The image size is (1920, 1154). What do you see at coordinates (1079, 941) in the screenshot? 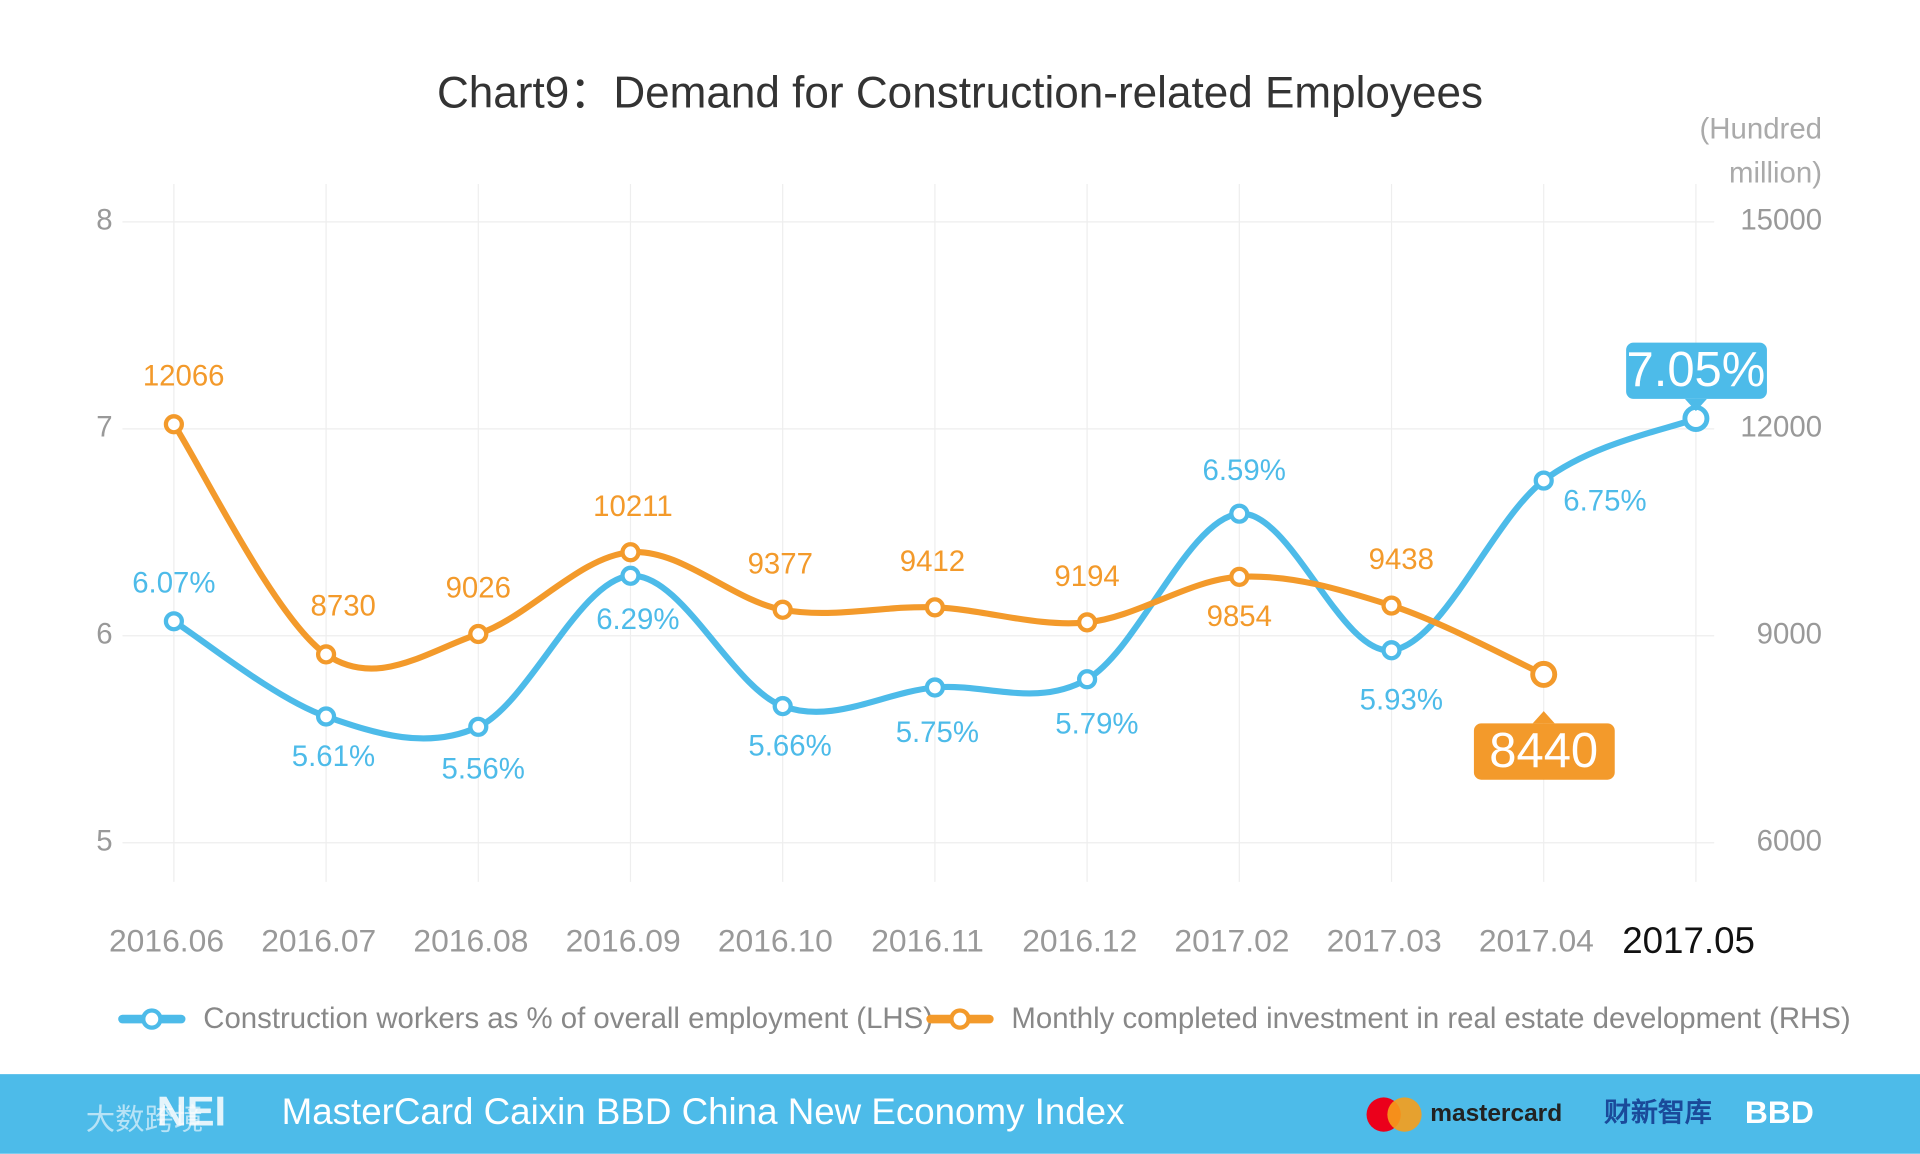
I see `x-tick-label: 2016.12` at bounding box center [1079, 941].